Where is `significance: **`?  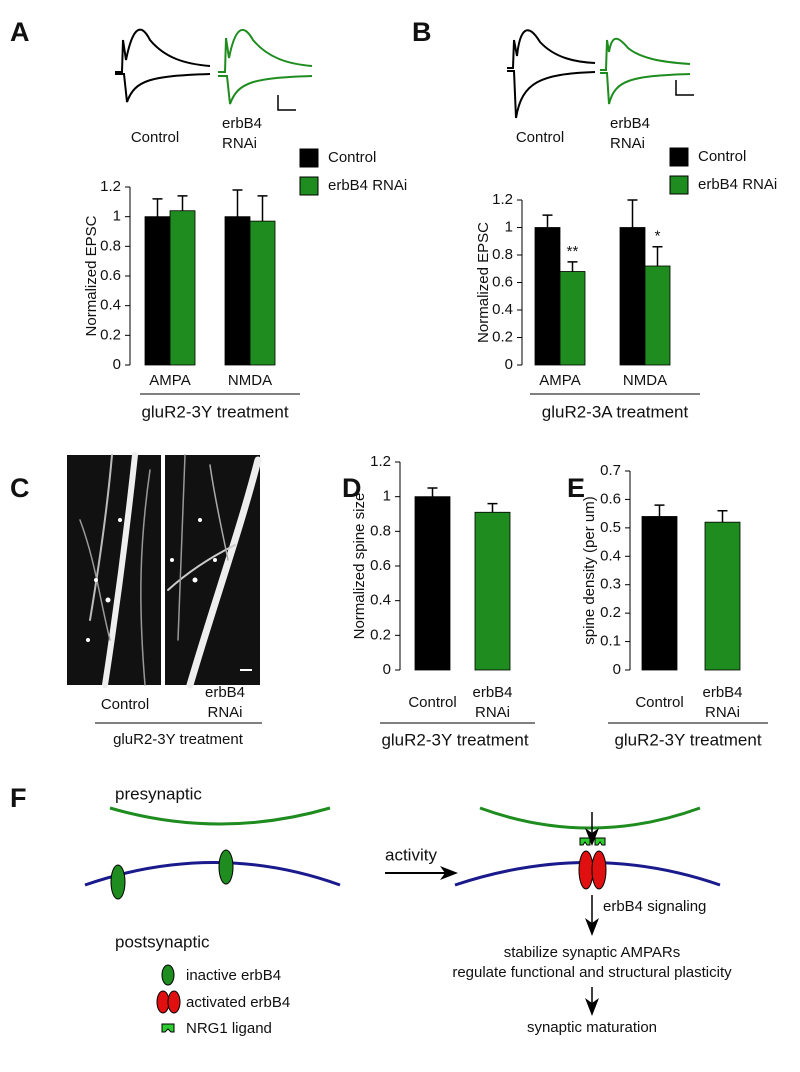 significance: ** is located at coordinates (573, 251).